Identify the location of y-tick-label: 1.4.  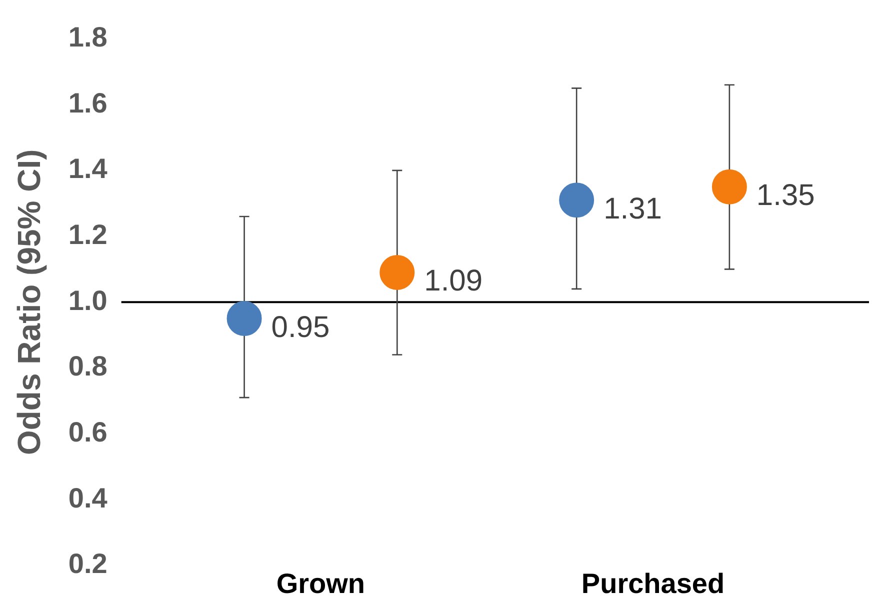
(88, 168).